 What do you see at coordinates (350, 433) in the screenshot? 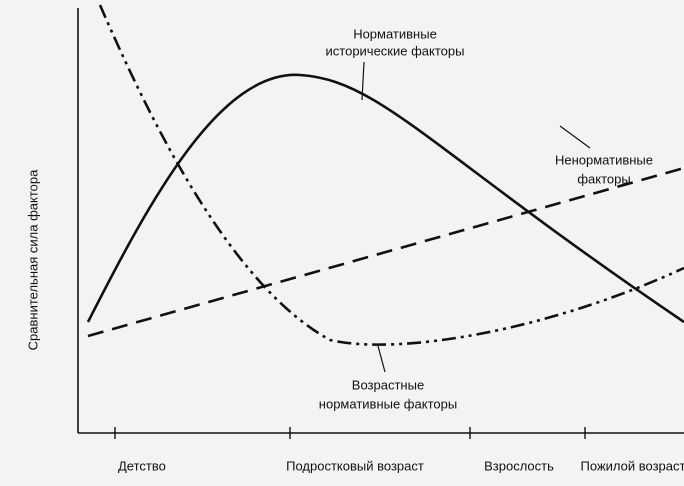
I see `x-axis-ticks` at bounding box center [350, 433].